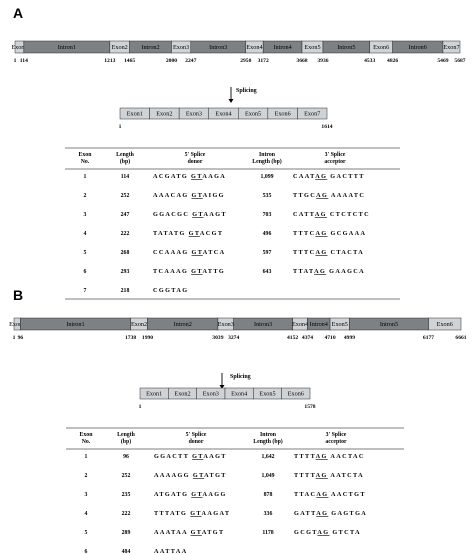  What do you see at coordinates (223, 114) in the screenshot?
I see `mrna-exon-label: Exon4` at bounding box center [223, 114].